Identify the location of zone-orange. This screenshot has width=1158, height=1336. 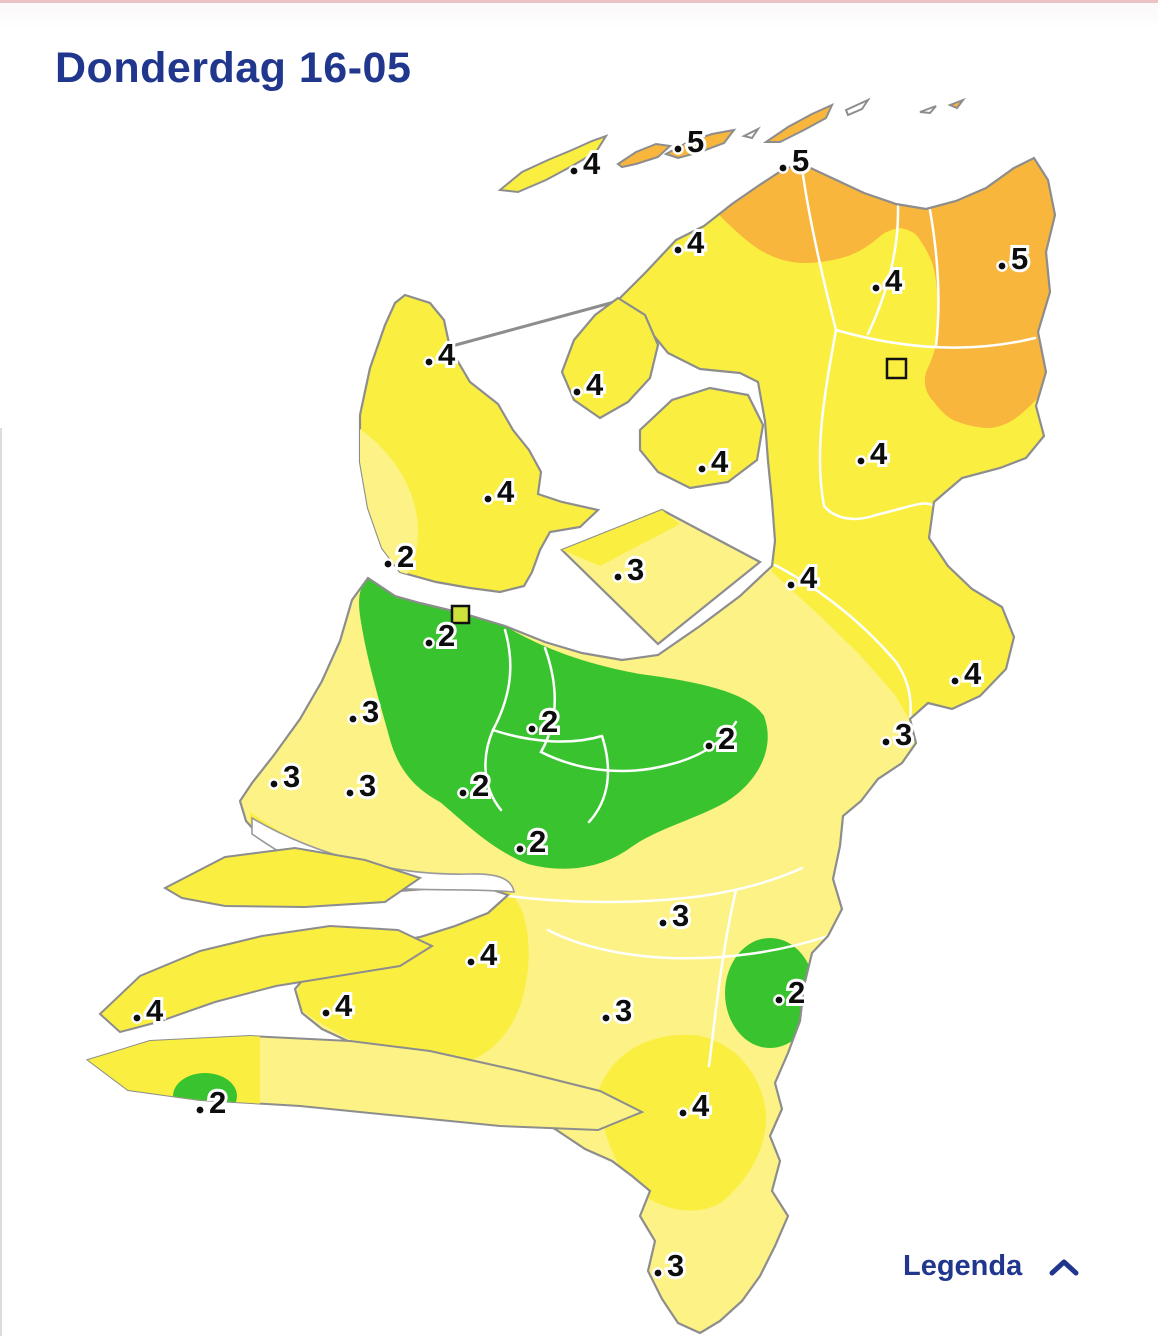
(877, 293).